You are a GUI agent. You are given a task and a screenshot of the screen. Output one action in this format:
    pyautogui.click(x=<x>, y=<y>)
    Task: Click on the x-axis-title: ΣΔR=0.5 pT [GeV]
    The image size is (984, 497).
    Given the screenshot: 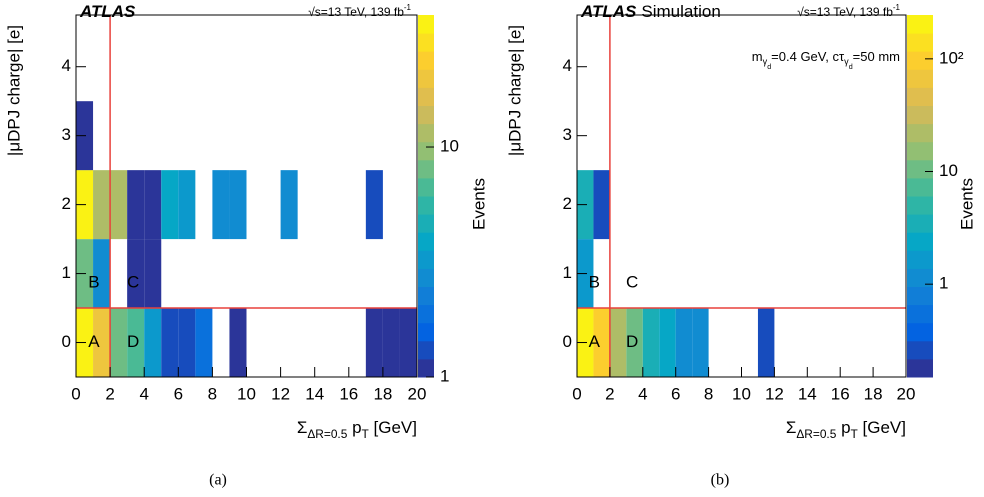 What is the action you would take?
    pyautogui.click(x=357, y=429)
    